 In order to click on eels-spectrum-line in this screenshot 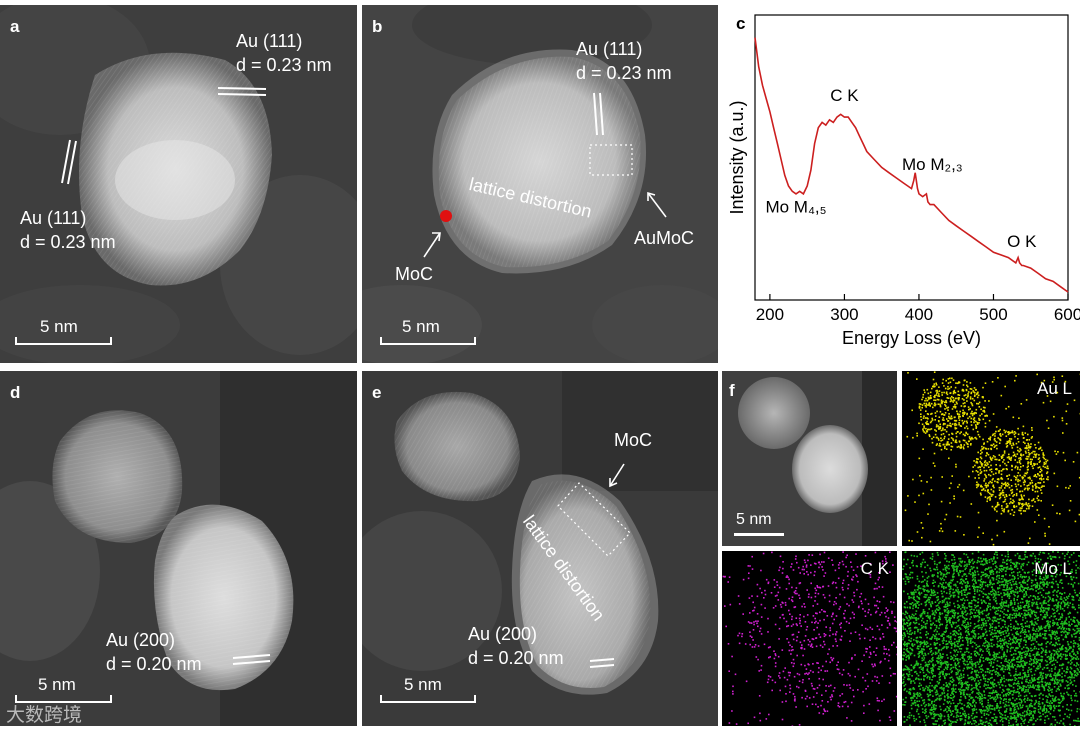, I will do `click(911, 165)`.